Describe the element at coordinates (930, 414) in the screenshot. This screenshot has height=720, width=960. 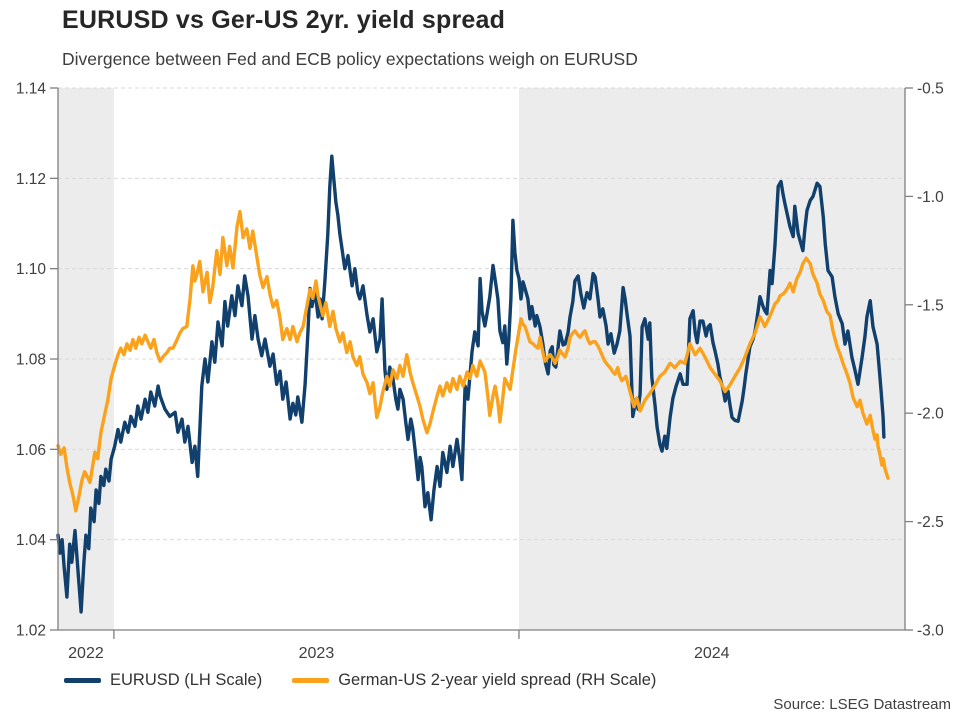
I see `right-axis-tick-label: -2.0` at that location.